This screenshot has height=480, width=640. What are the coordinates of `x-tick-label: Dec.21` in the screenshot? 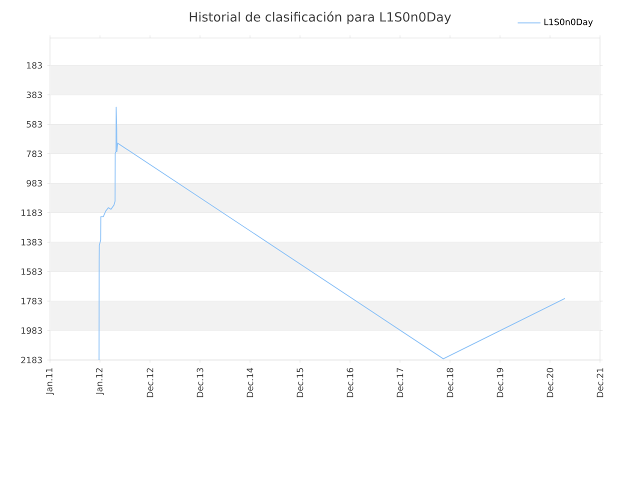 It's located at (600, 383).